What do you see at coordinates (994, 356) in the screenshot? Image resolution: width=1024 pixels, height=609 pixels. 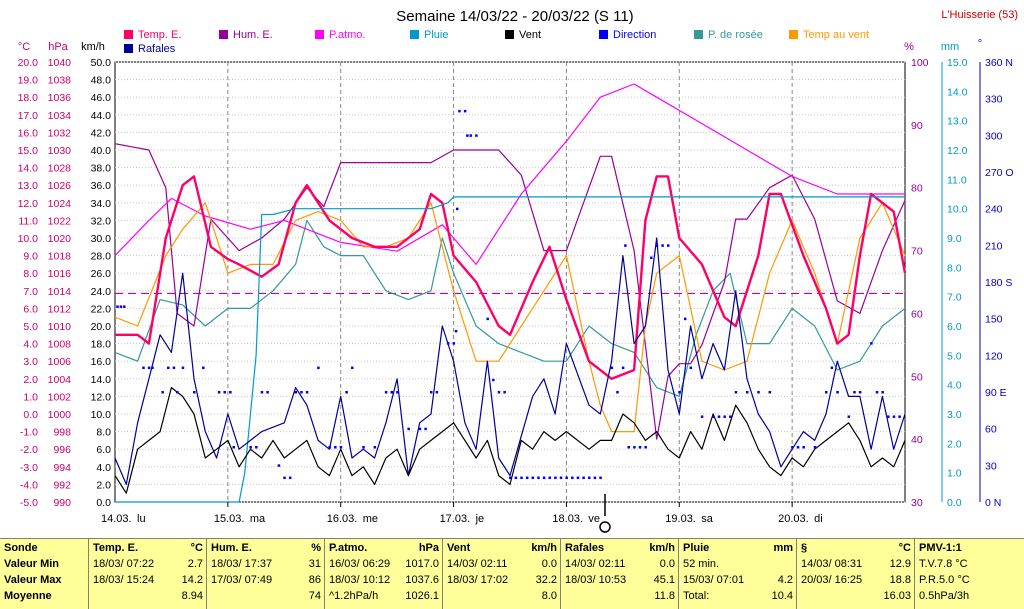 I see `dir-tick-label: 120` at bounding box center [994, 356].